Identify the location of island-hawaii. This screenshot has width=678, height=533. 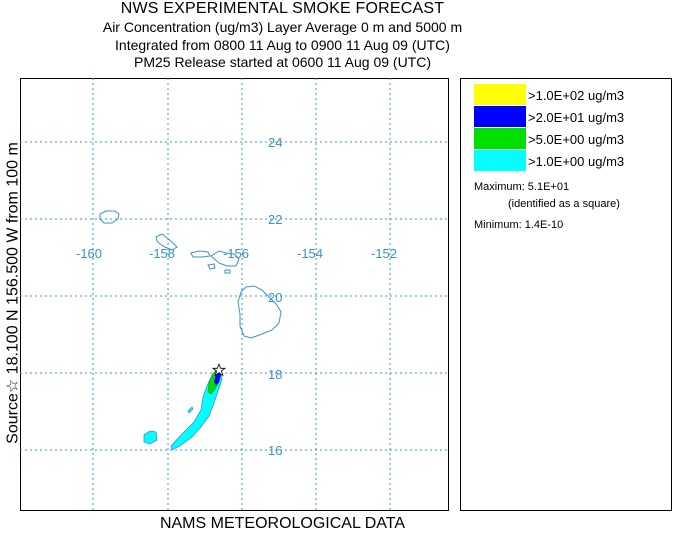
(259, 312).